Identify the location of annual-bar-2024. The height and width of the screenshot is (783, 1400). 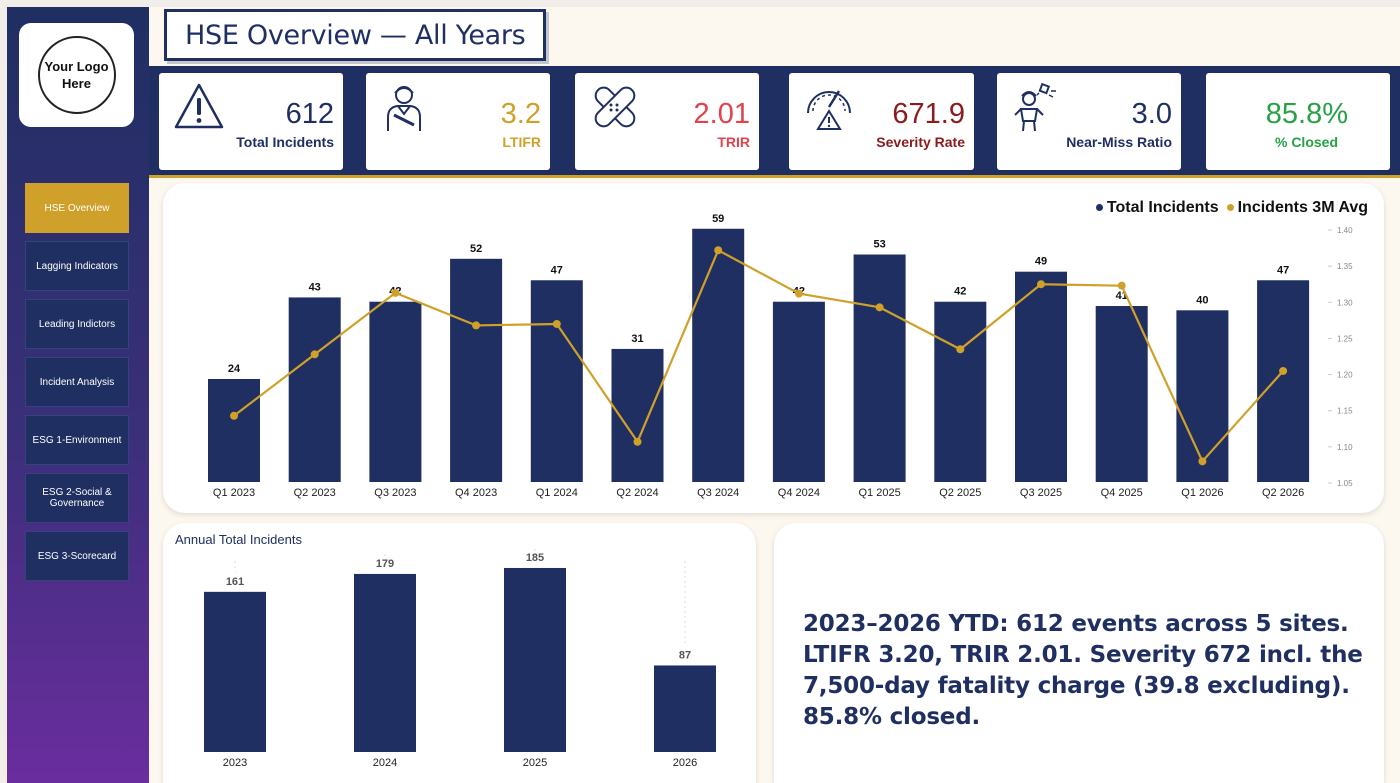
(385, 662).